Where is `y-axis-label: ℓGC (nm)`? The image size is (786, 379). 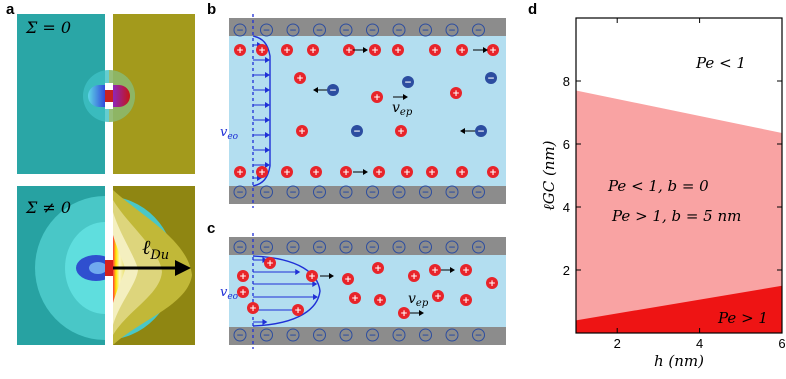
y-axis-label: ℓGC (nm) is located at coordinates (549, 175).